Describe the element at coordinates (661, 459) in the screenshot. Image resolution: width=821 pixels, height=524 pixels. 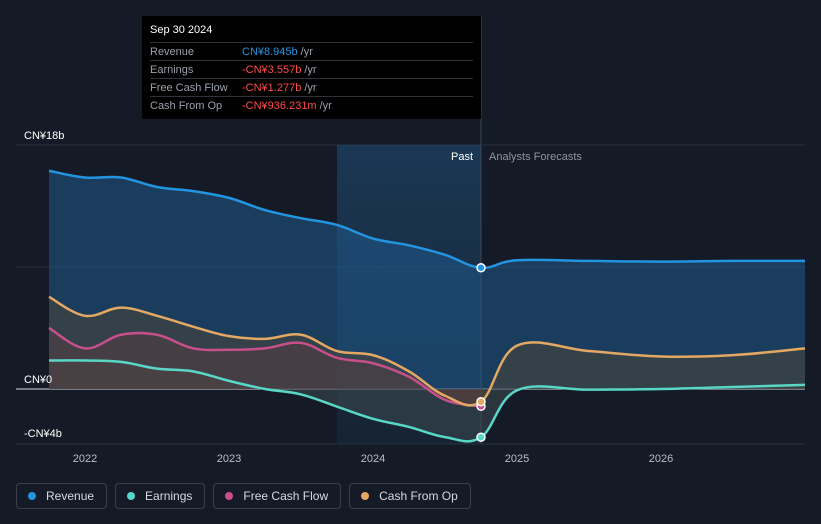
I see `x-tick-label: 2026` at that location.